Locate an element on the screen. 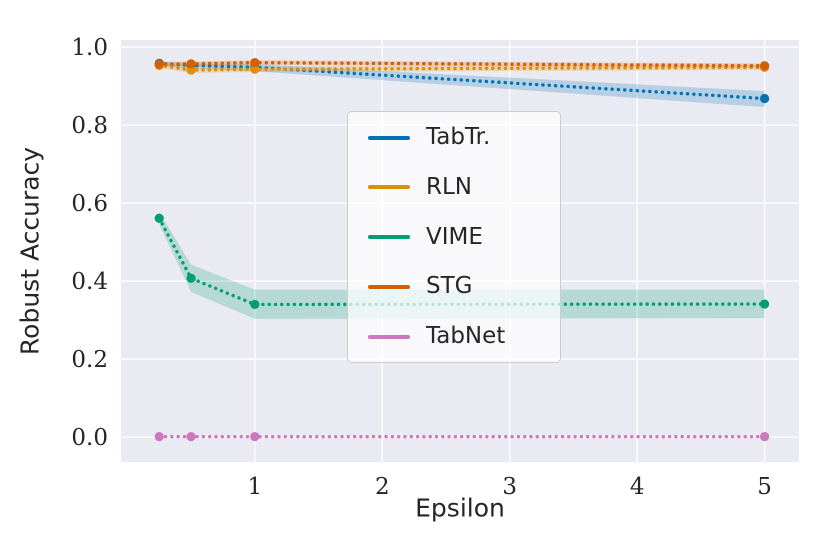  confidence-band-tabtr is located at coordinates (462, 84).